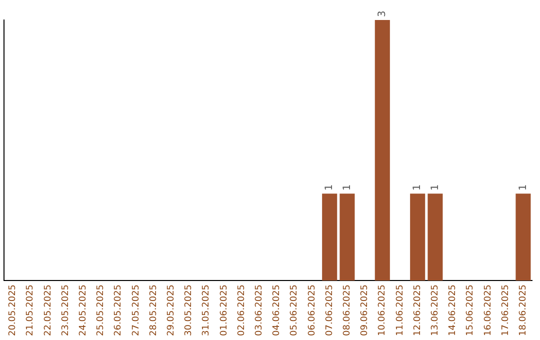  What do you see at coordinates (13, 310) in the screenshot?
I see `x-tick-label: 20.05.2025` at bounding box center [13, 310].